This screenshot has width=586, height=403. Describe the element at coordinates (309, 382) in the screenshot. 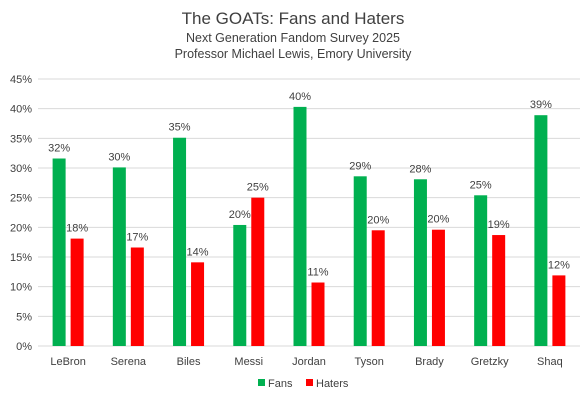

I see `legend-swatch-haters` at that location.